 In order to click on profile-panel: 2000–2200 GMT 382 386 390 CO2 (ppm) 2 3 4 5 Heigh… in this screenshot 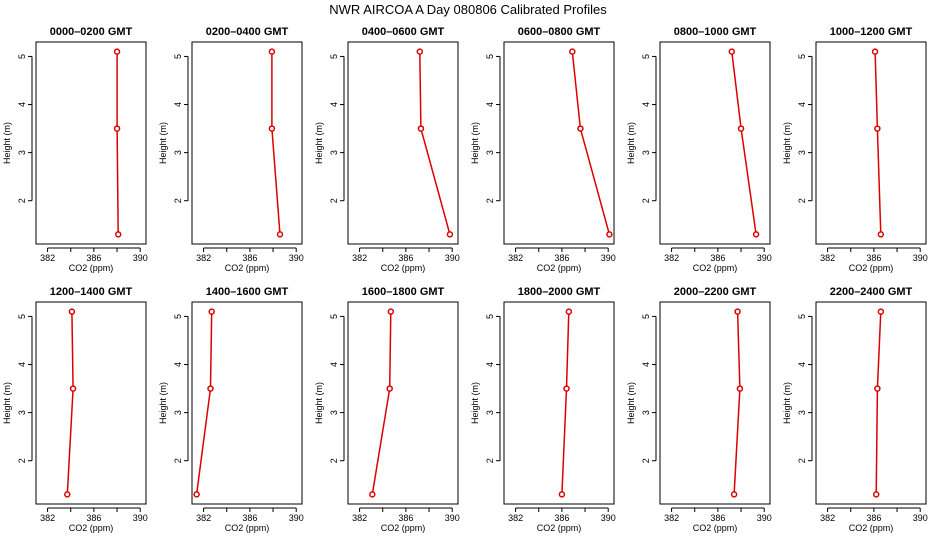, I will do `click(699, 409)`.